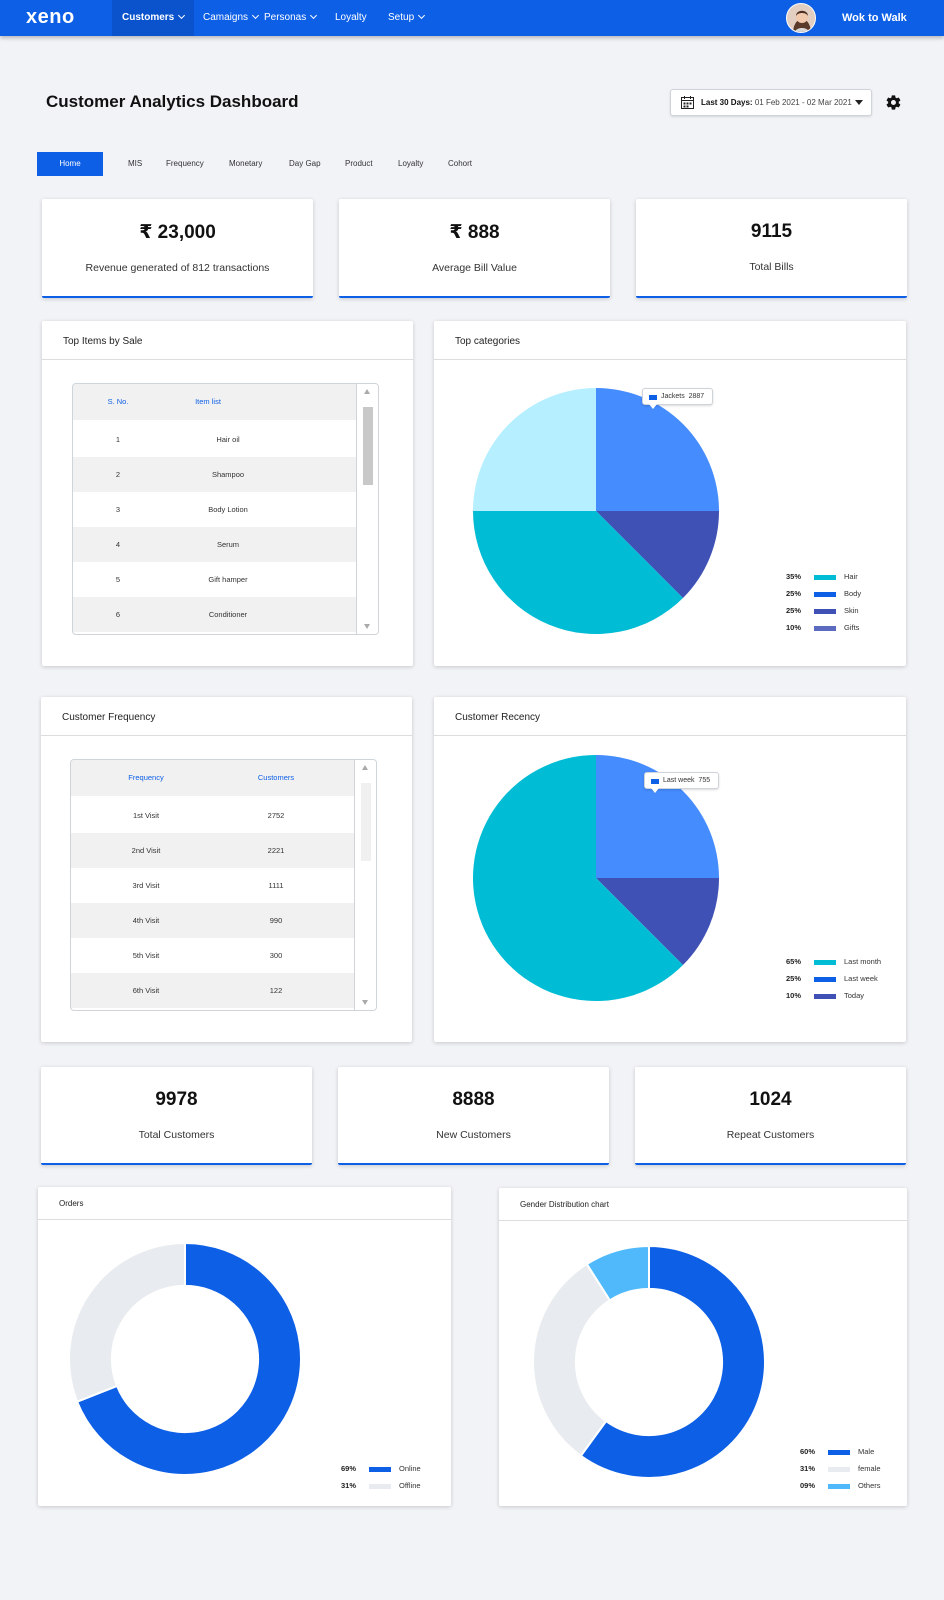  Describe the element at coordinates (852, 1486) in the screenshot. I see `legend-item: 09% Others` at that location.